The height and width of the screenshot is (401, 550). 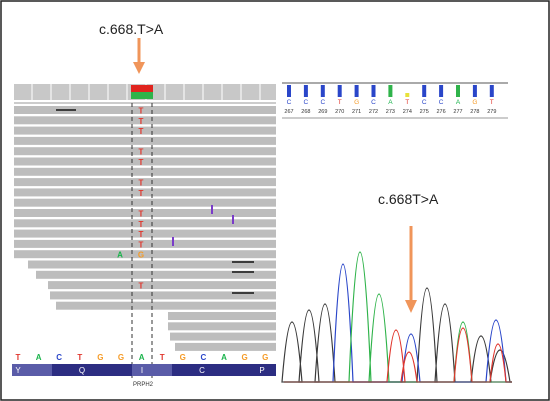 I want to click on base-position: 272, so click(x=373, y=112).